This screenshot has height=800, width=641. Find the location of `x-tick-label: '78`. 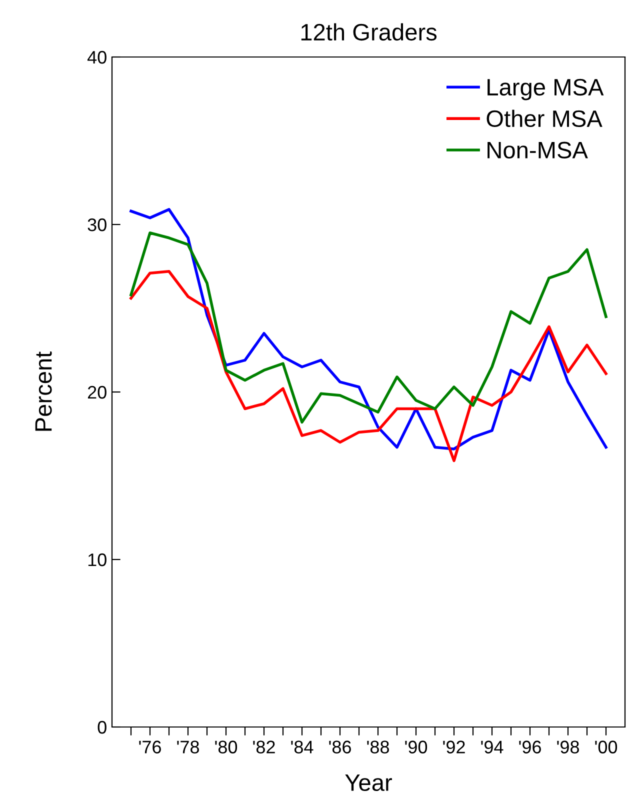

x-tick-label: '78 is located at coordinates (188, 747).